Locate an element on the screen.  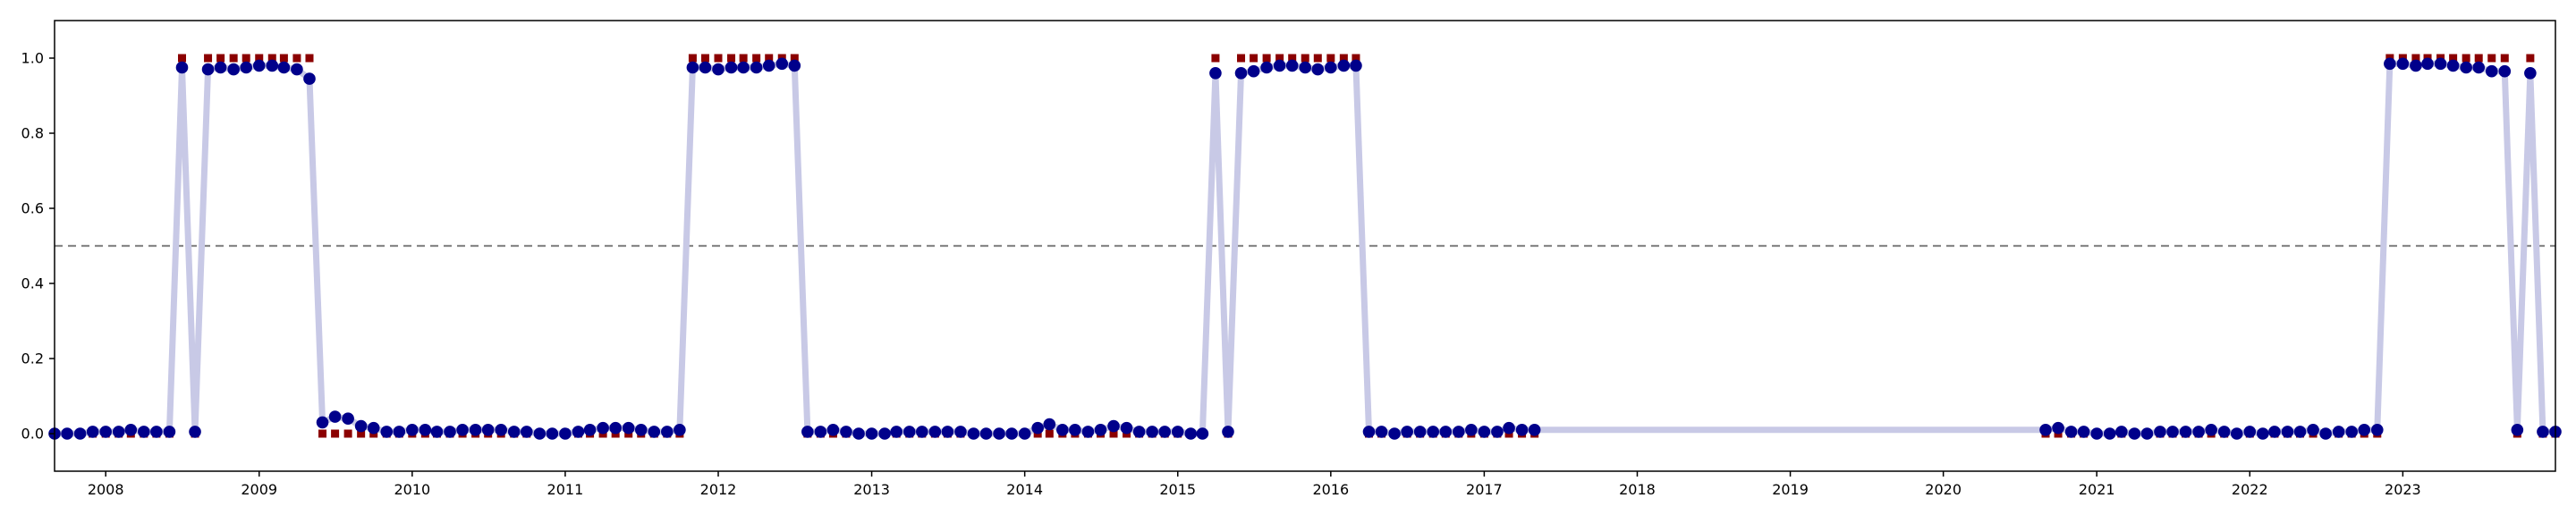
x-tick-label: 2011 is located at coordinates (565, 490).